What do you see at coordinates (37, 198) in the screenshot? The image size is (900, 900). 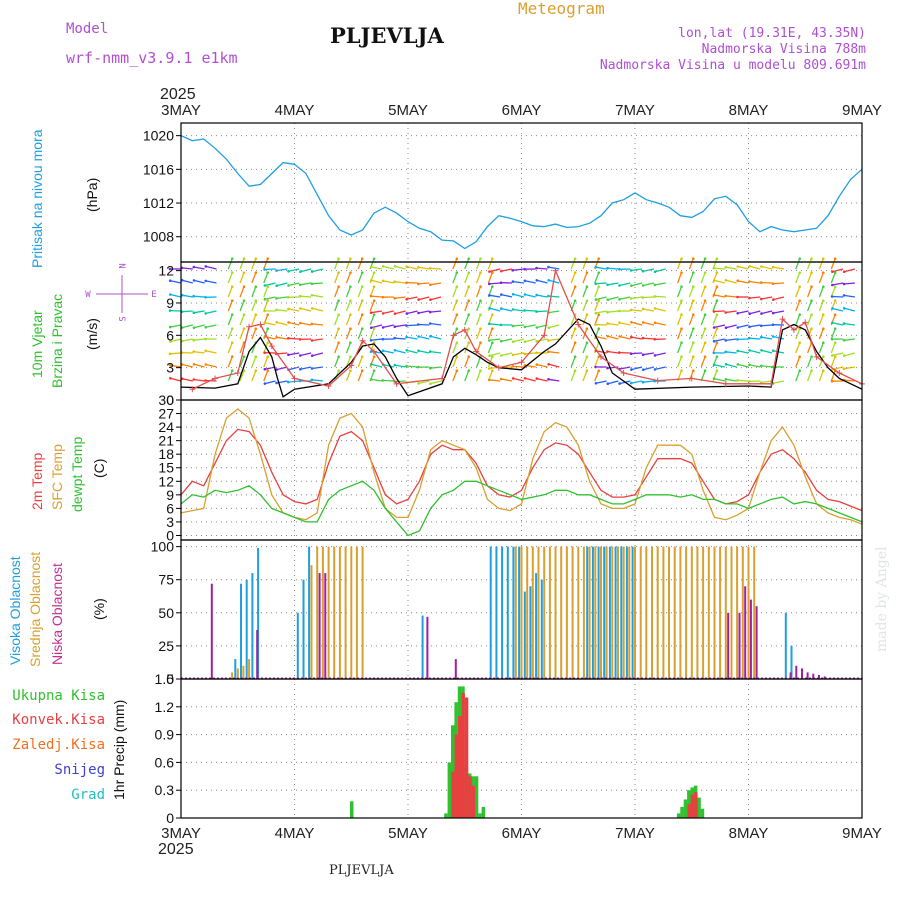 I see `pressure-label: Pritisak na nivou mora` at bounding box center [37, 198].